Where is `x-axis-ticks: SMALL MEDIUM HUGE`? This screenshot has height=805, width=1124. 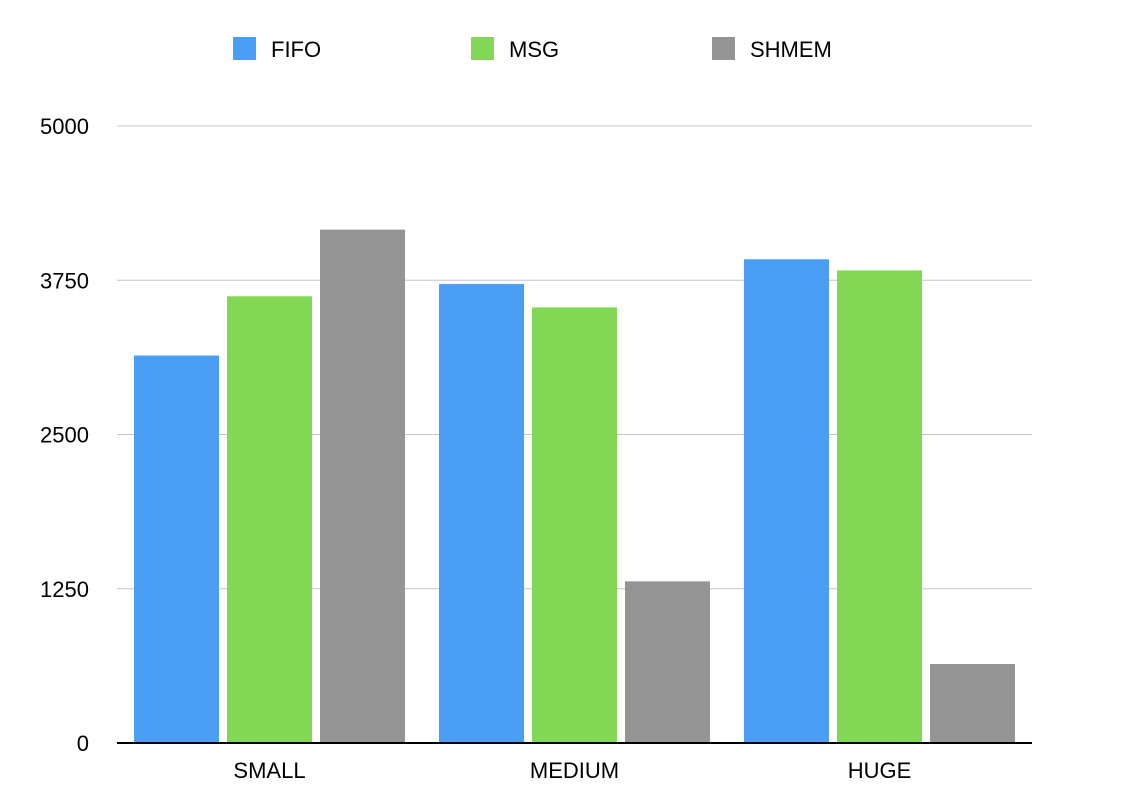 x-axis-ticks: SMALL MEDIUM HUGE is located at coordinates (572, 770).